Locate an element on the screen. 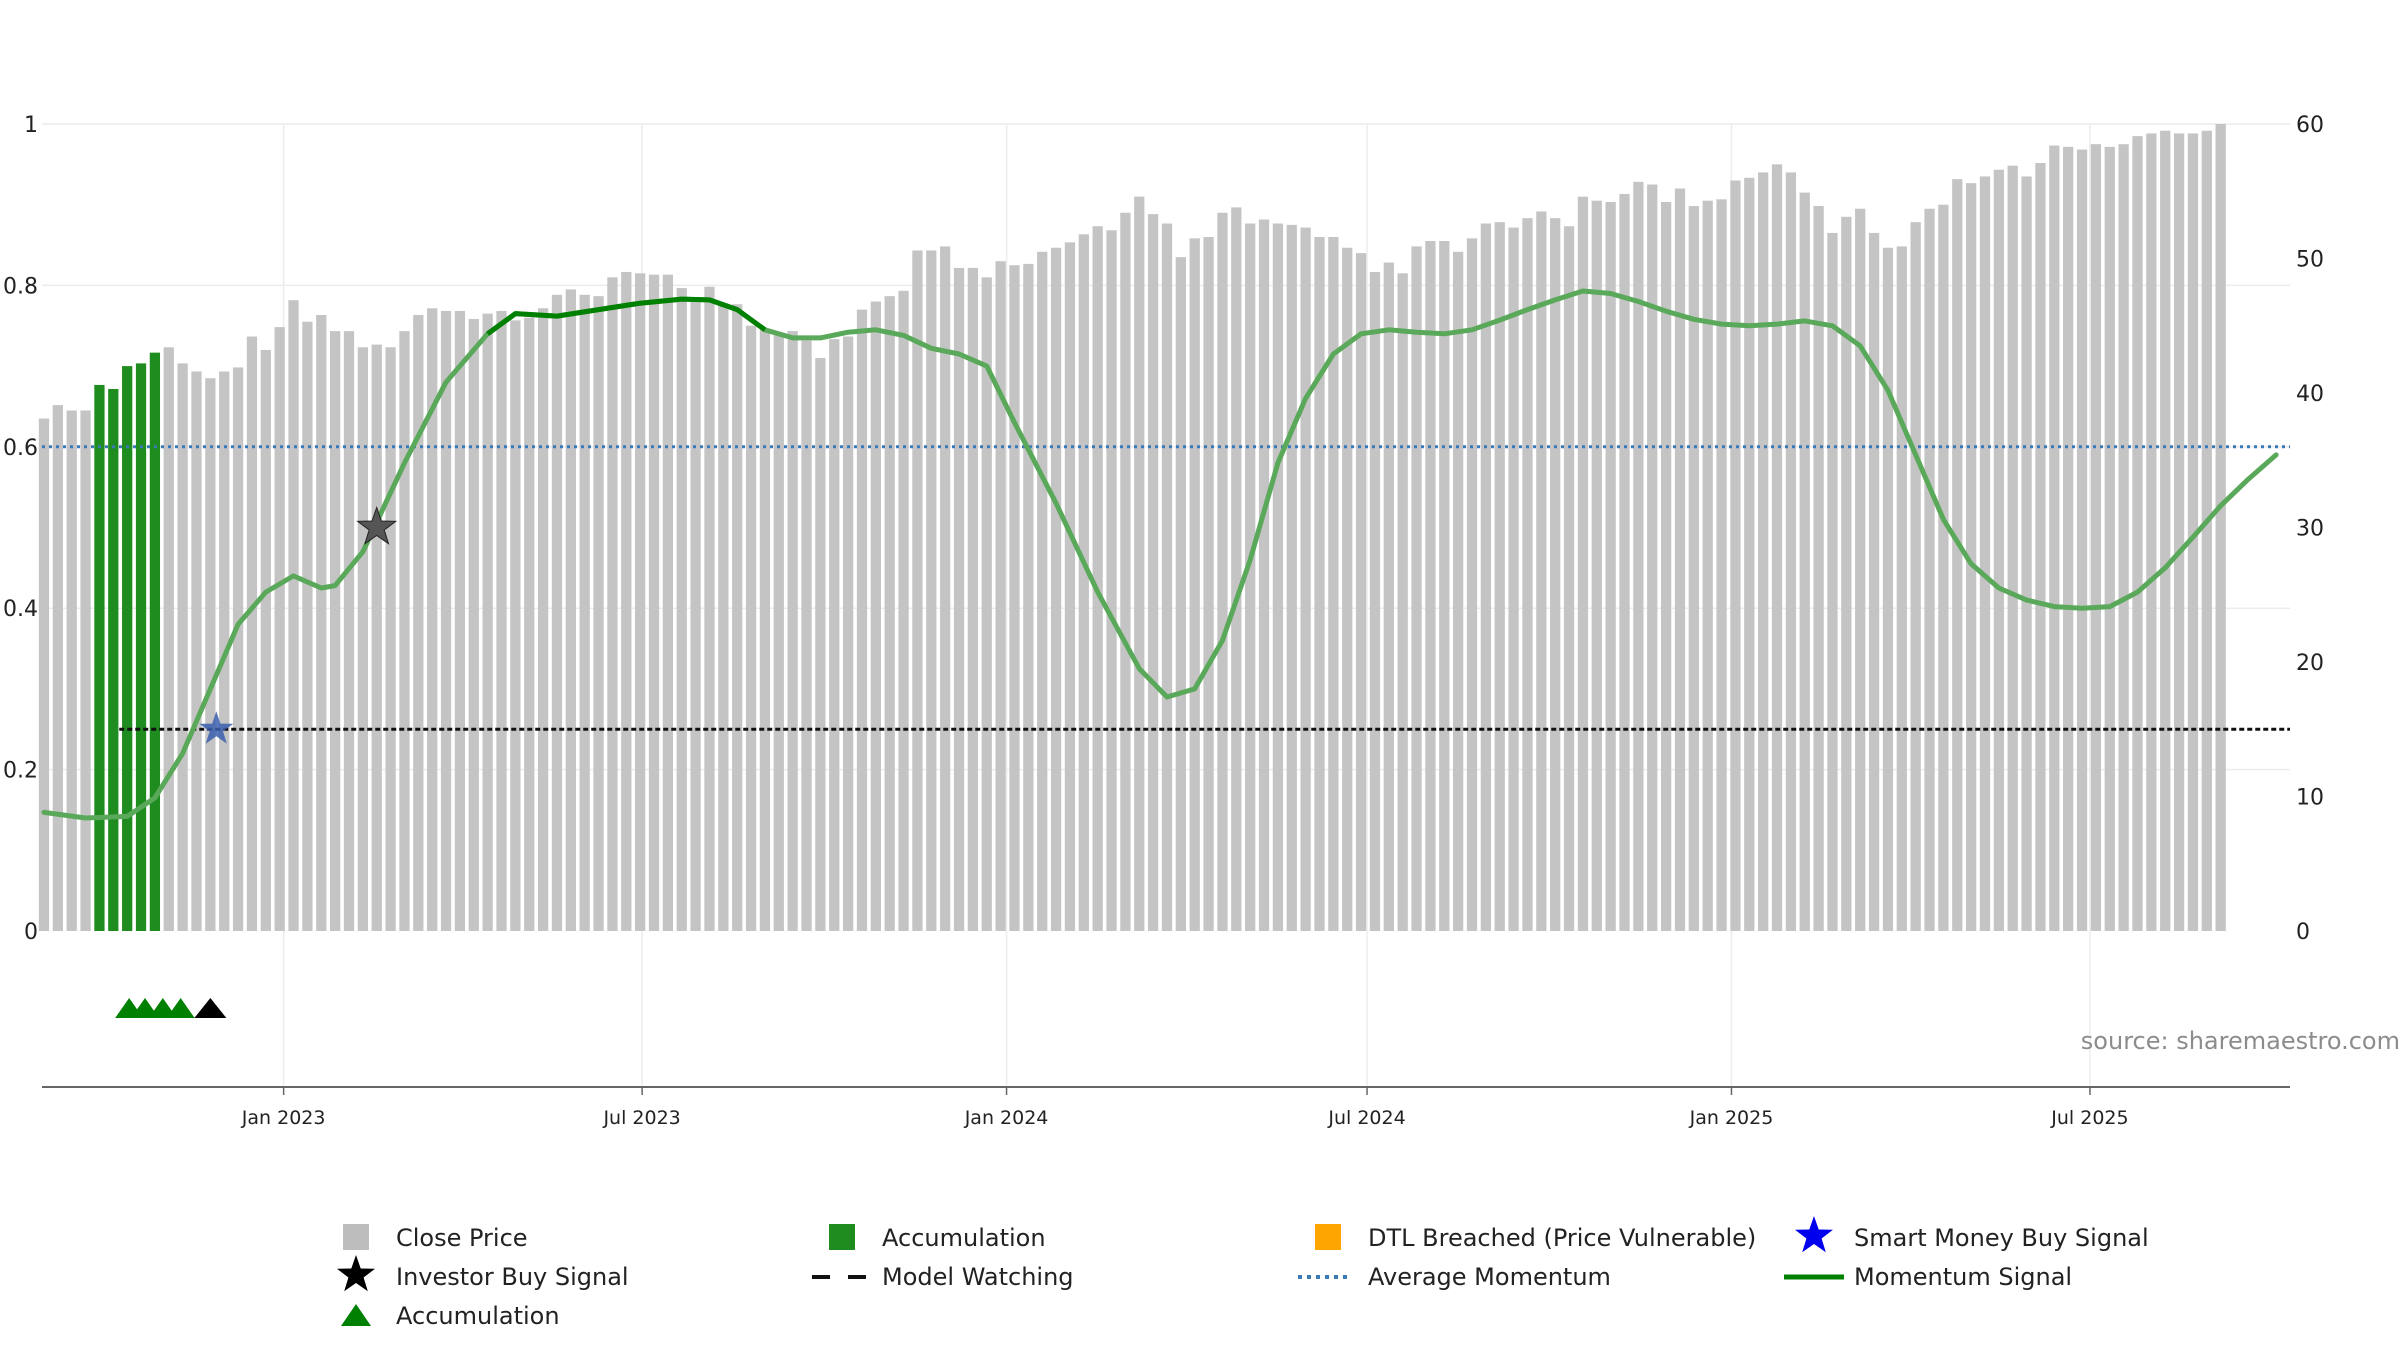 The width and height of the screenshot is (2400, 1350). x-axis-tick-label: Jul 2025 is located at coordinates (2089, 1118).